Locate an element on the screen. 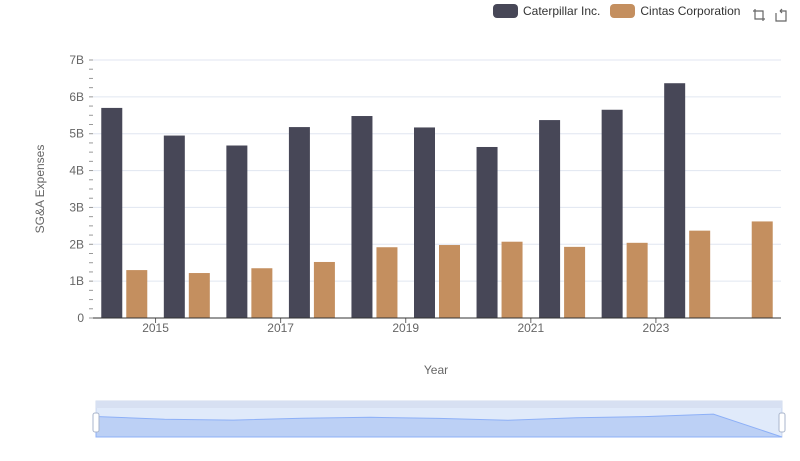  bar-caterpillar-2018 is located at coordinates (362, 217).